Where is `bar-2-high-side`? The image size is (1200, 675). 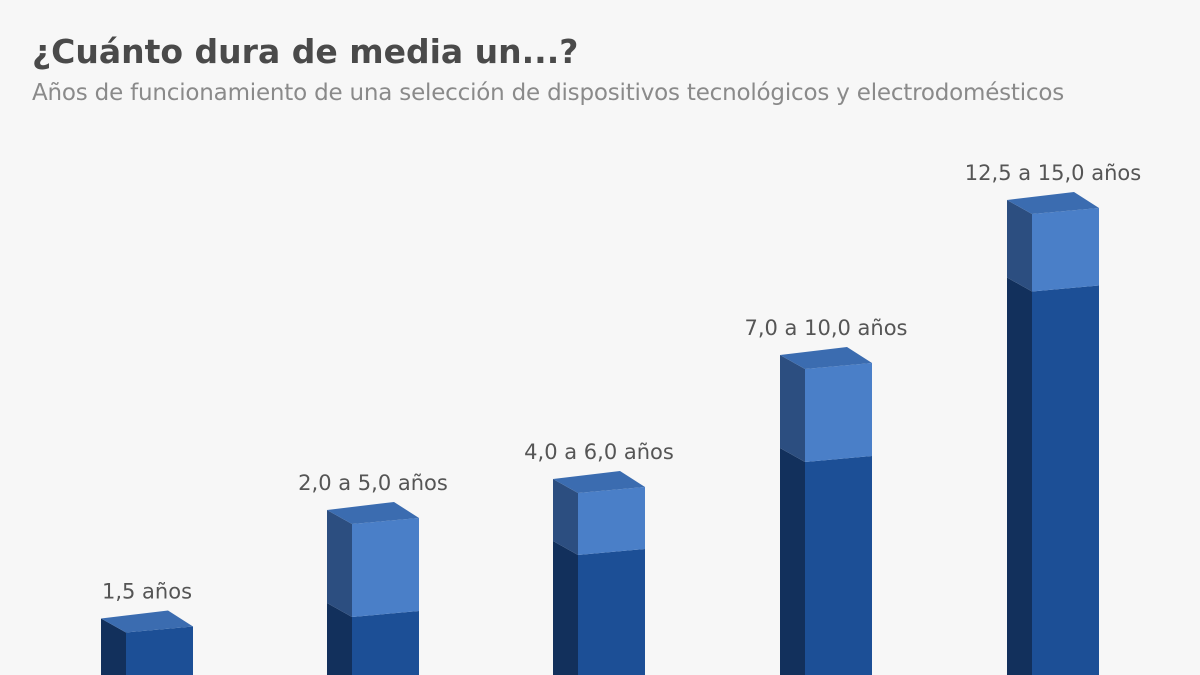
bar-2-high-side is located at coordinates (339, 563).